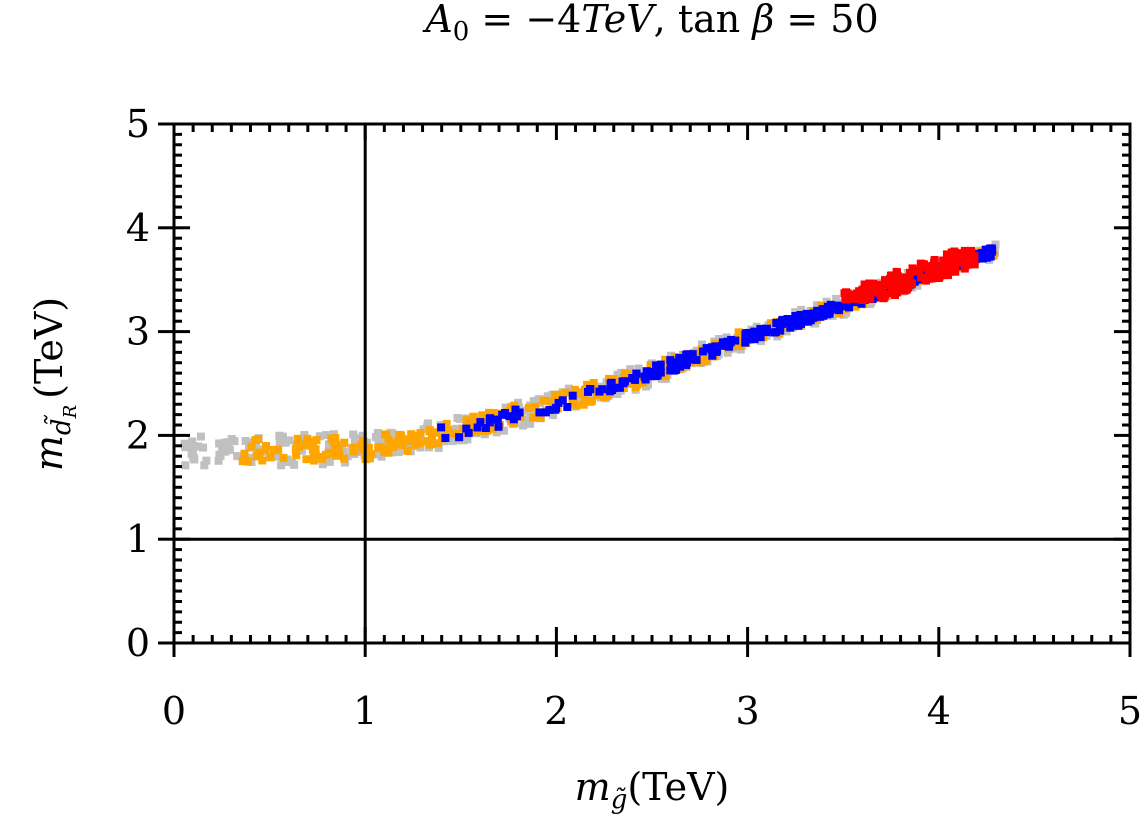  What do you see at coordinates (54, 384) in the screenshot?
I see `y-axis-label: md̃R(TeV)` at bounding box center [54, 384].